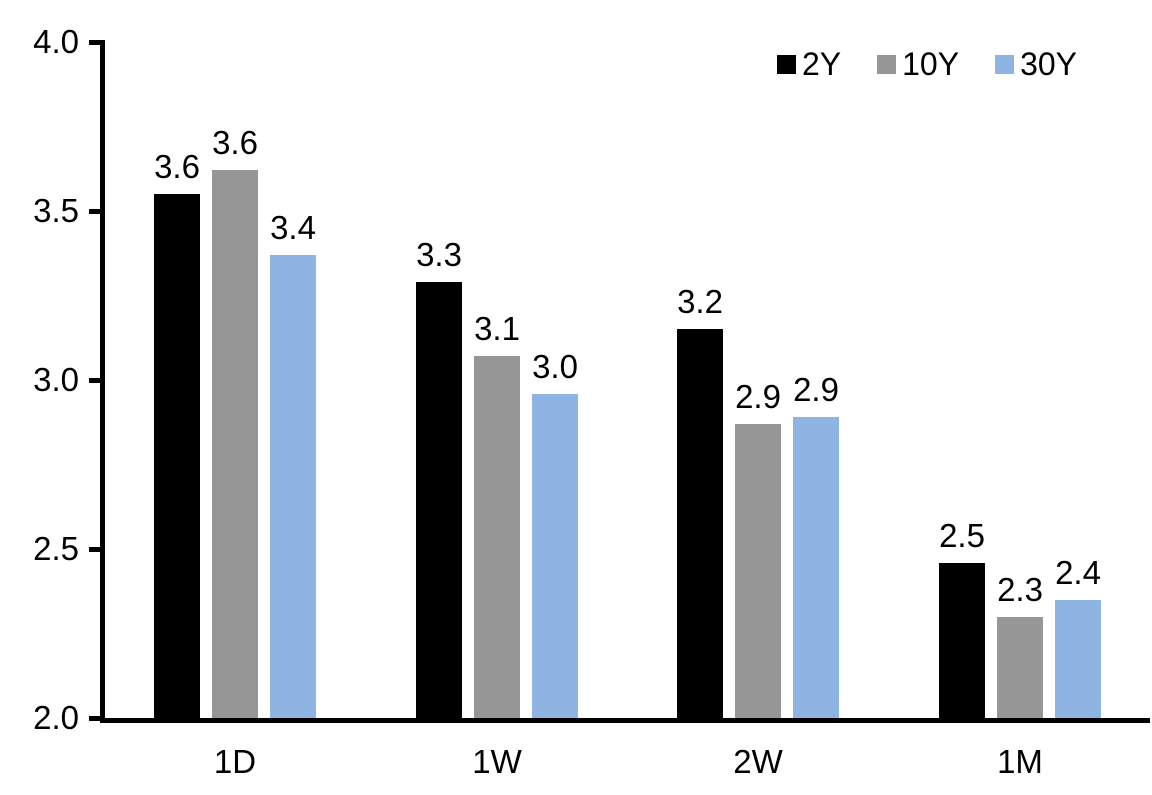  I want to click on bar-2y-1w, so click(439, 500).